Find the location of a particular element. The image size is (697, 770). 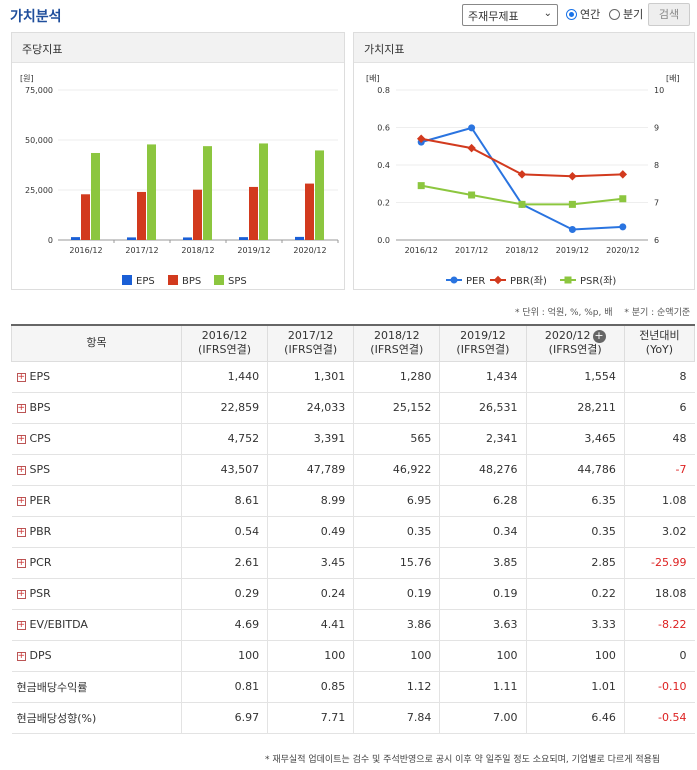

bar-bps is located at coordinates (253, 213).